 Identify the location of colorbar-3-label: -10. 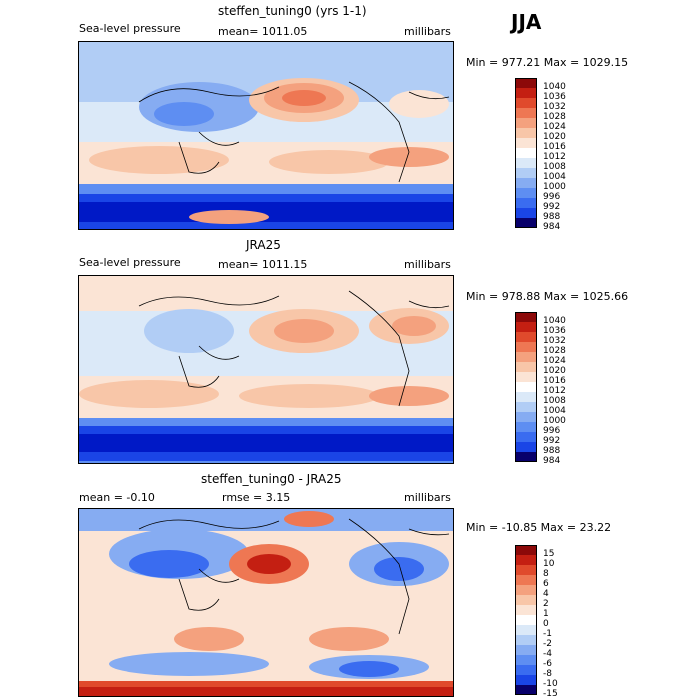
(550, 684).